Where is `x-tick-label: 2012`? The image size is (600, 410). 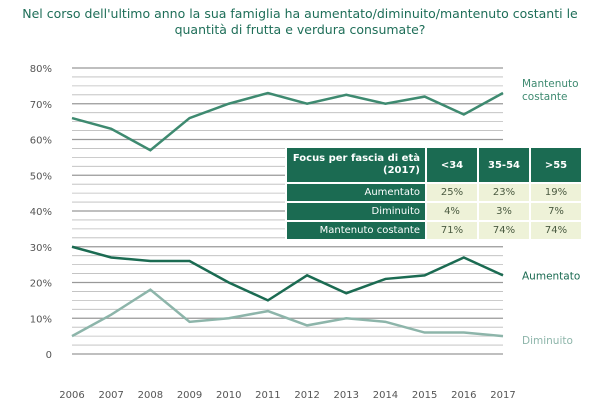
x-tick-label: 2012 is located at coordinates (306, 395).